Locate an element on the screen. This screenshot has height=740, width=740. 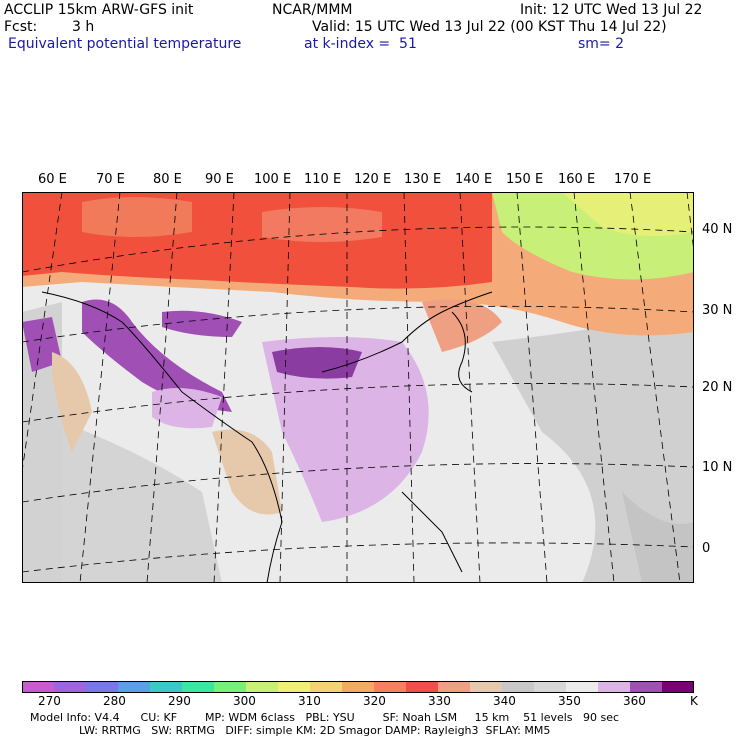
longitude-label: 60 E is located at coordinates (52, 179).